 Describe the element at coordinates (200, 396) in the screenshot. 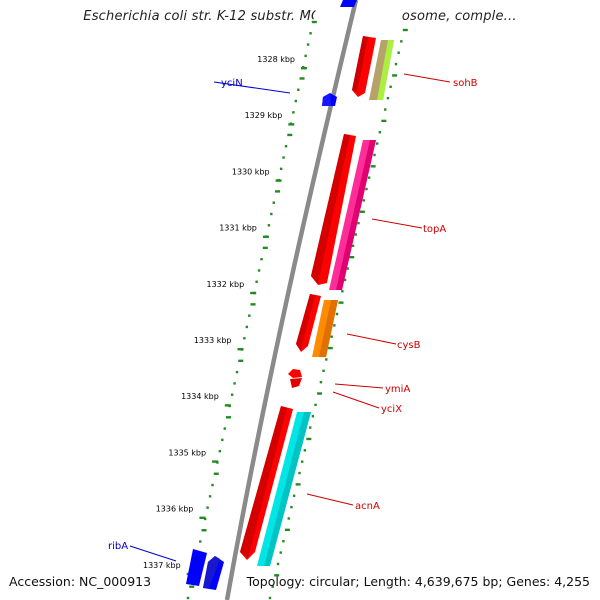

I see `kbp-tick-label: 1334 kbp` at that location.